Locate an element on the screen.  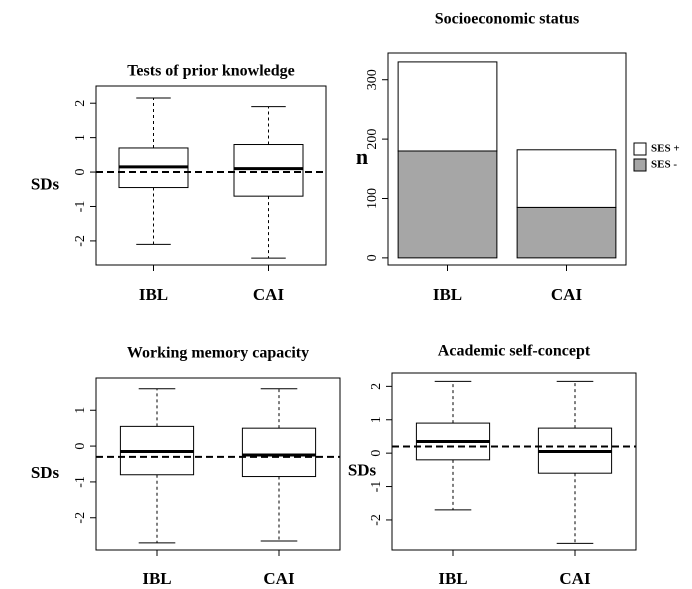
y-tick-label: 200 is located at coordinates (372, 139).